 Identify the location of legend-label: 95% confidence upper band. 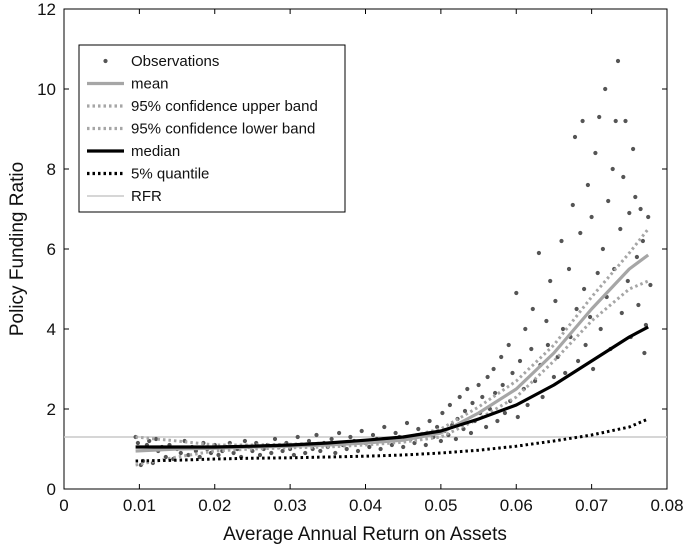
(224, 106).